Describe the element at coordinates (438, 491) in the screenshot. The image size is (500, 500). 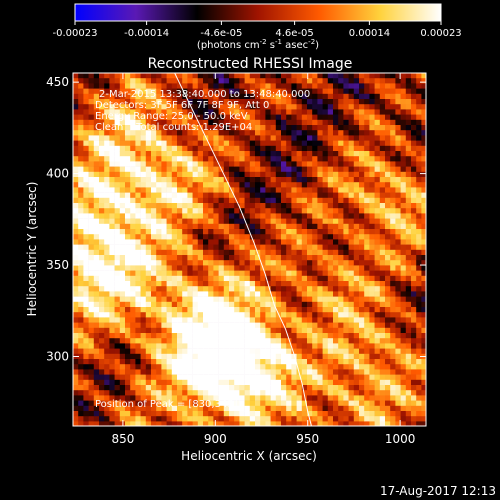
I see `footer-date: 17-Aug-2017 12:13` at that location.